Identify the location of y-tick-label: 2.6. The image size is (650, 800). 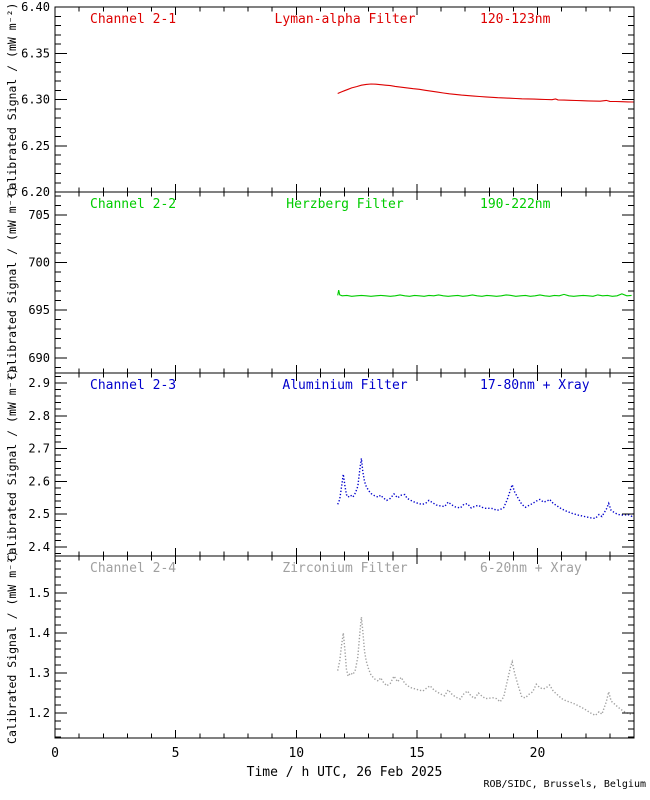
(39, 481).